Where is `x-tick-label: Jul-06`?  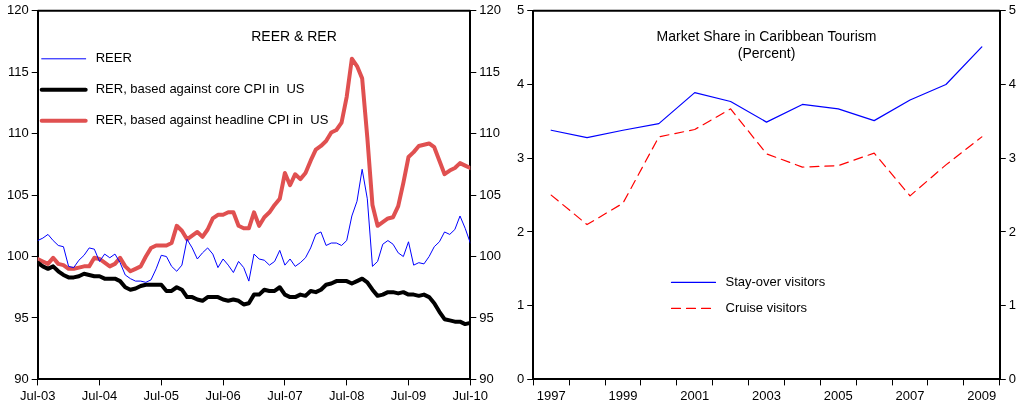
x-tick-label: Jul-06 is located at coordinates (223, 395).